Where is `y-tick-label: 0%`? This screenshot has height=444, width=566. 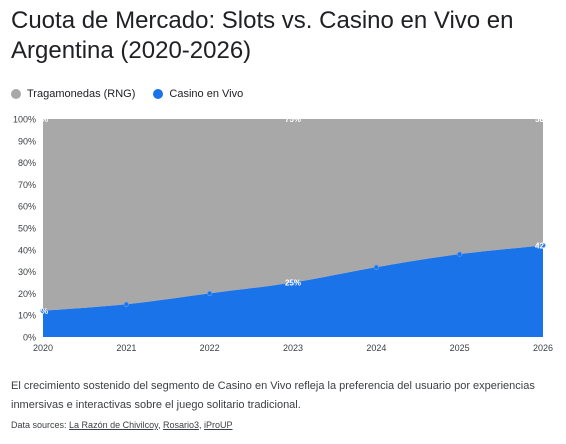 y-tick-label: 0% is located at coordinates (29, 338).